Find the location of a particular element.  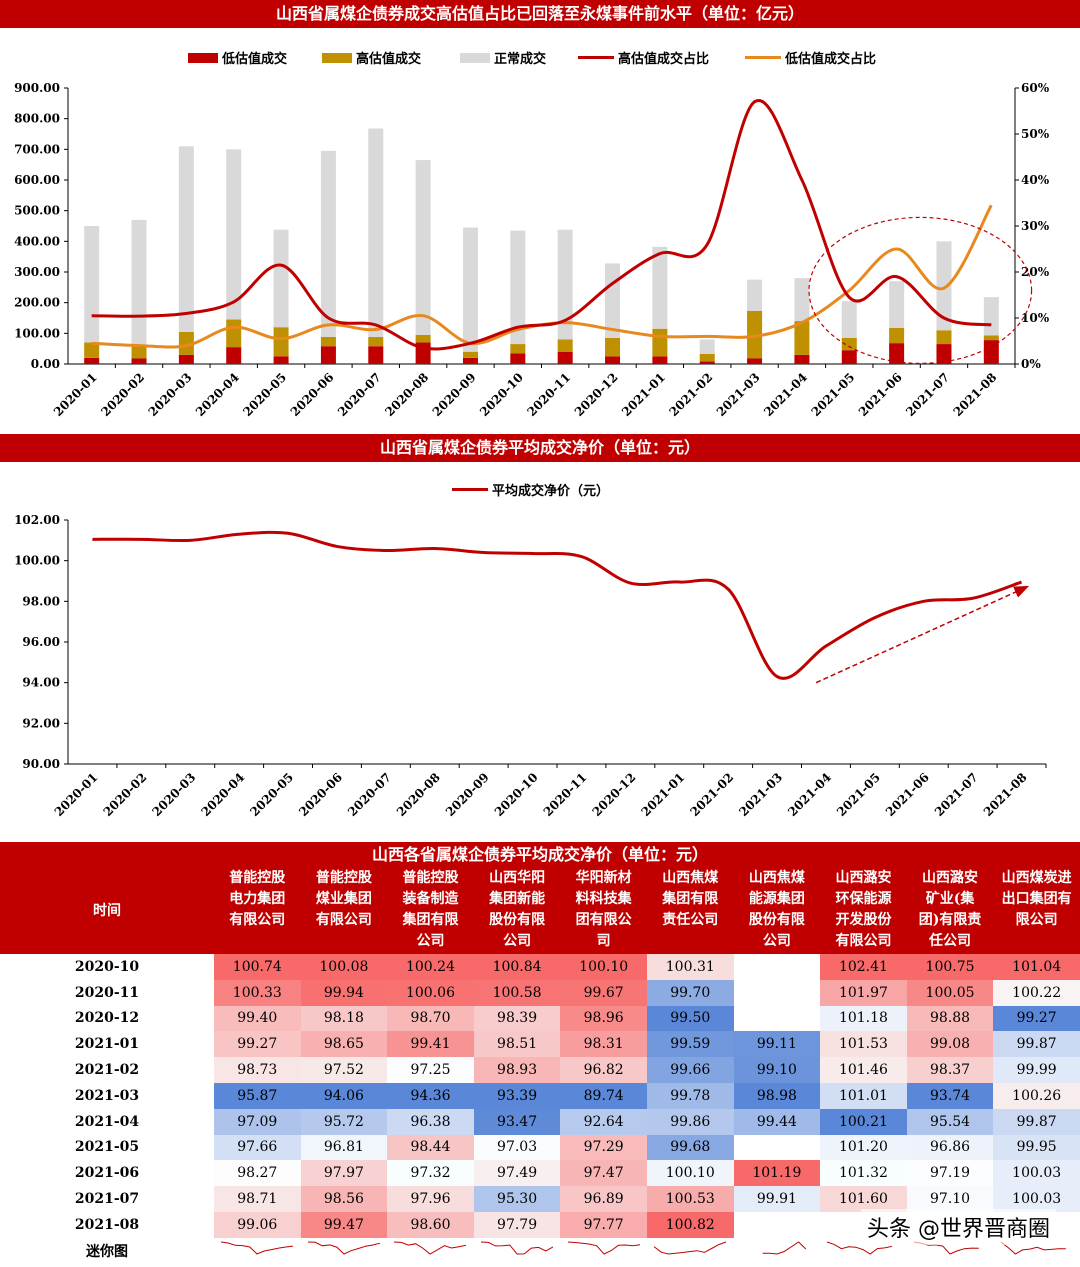

price-cell: 100.03 is located at coordinates (1036, 1199).